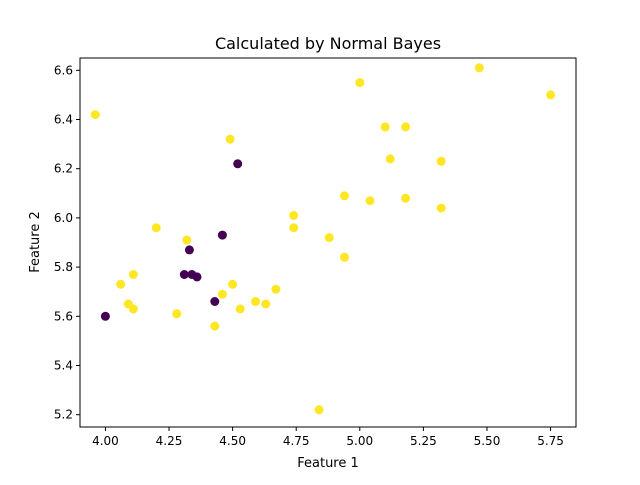  I want to click on x-tick-label: 5.75, so click(550, 441).